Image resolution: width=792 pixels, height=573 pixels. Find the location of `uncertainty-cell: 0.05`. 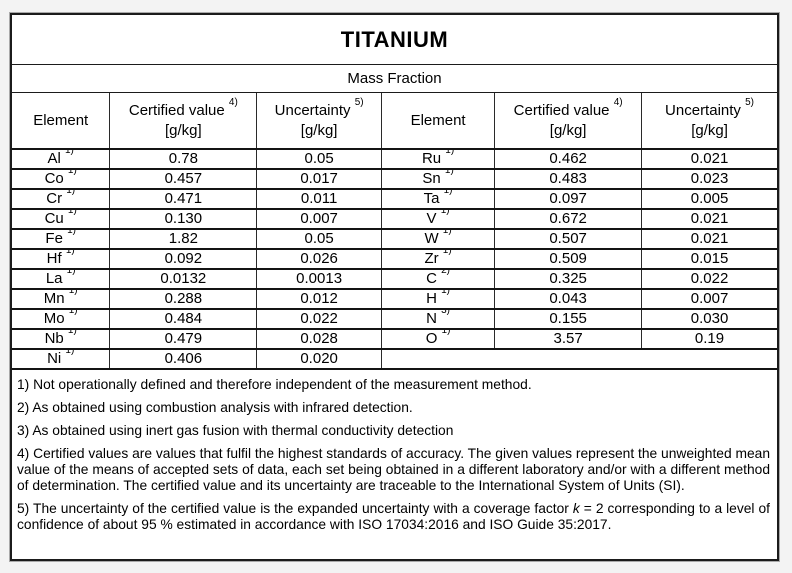

uncertainty-cell: 0.05 is located at coordinates (319, 239).